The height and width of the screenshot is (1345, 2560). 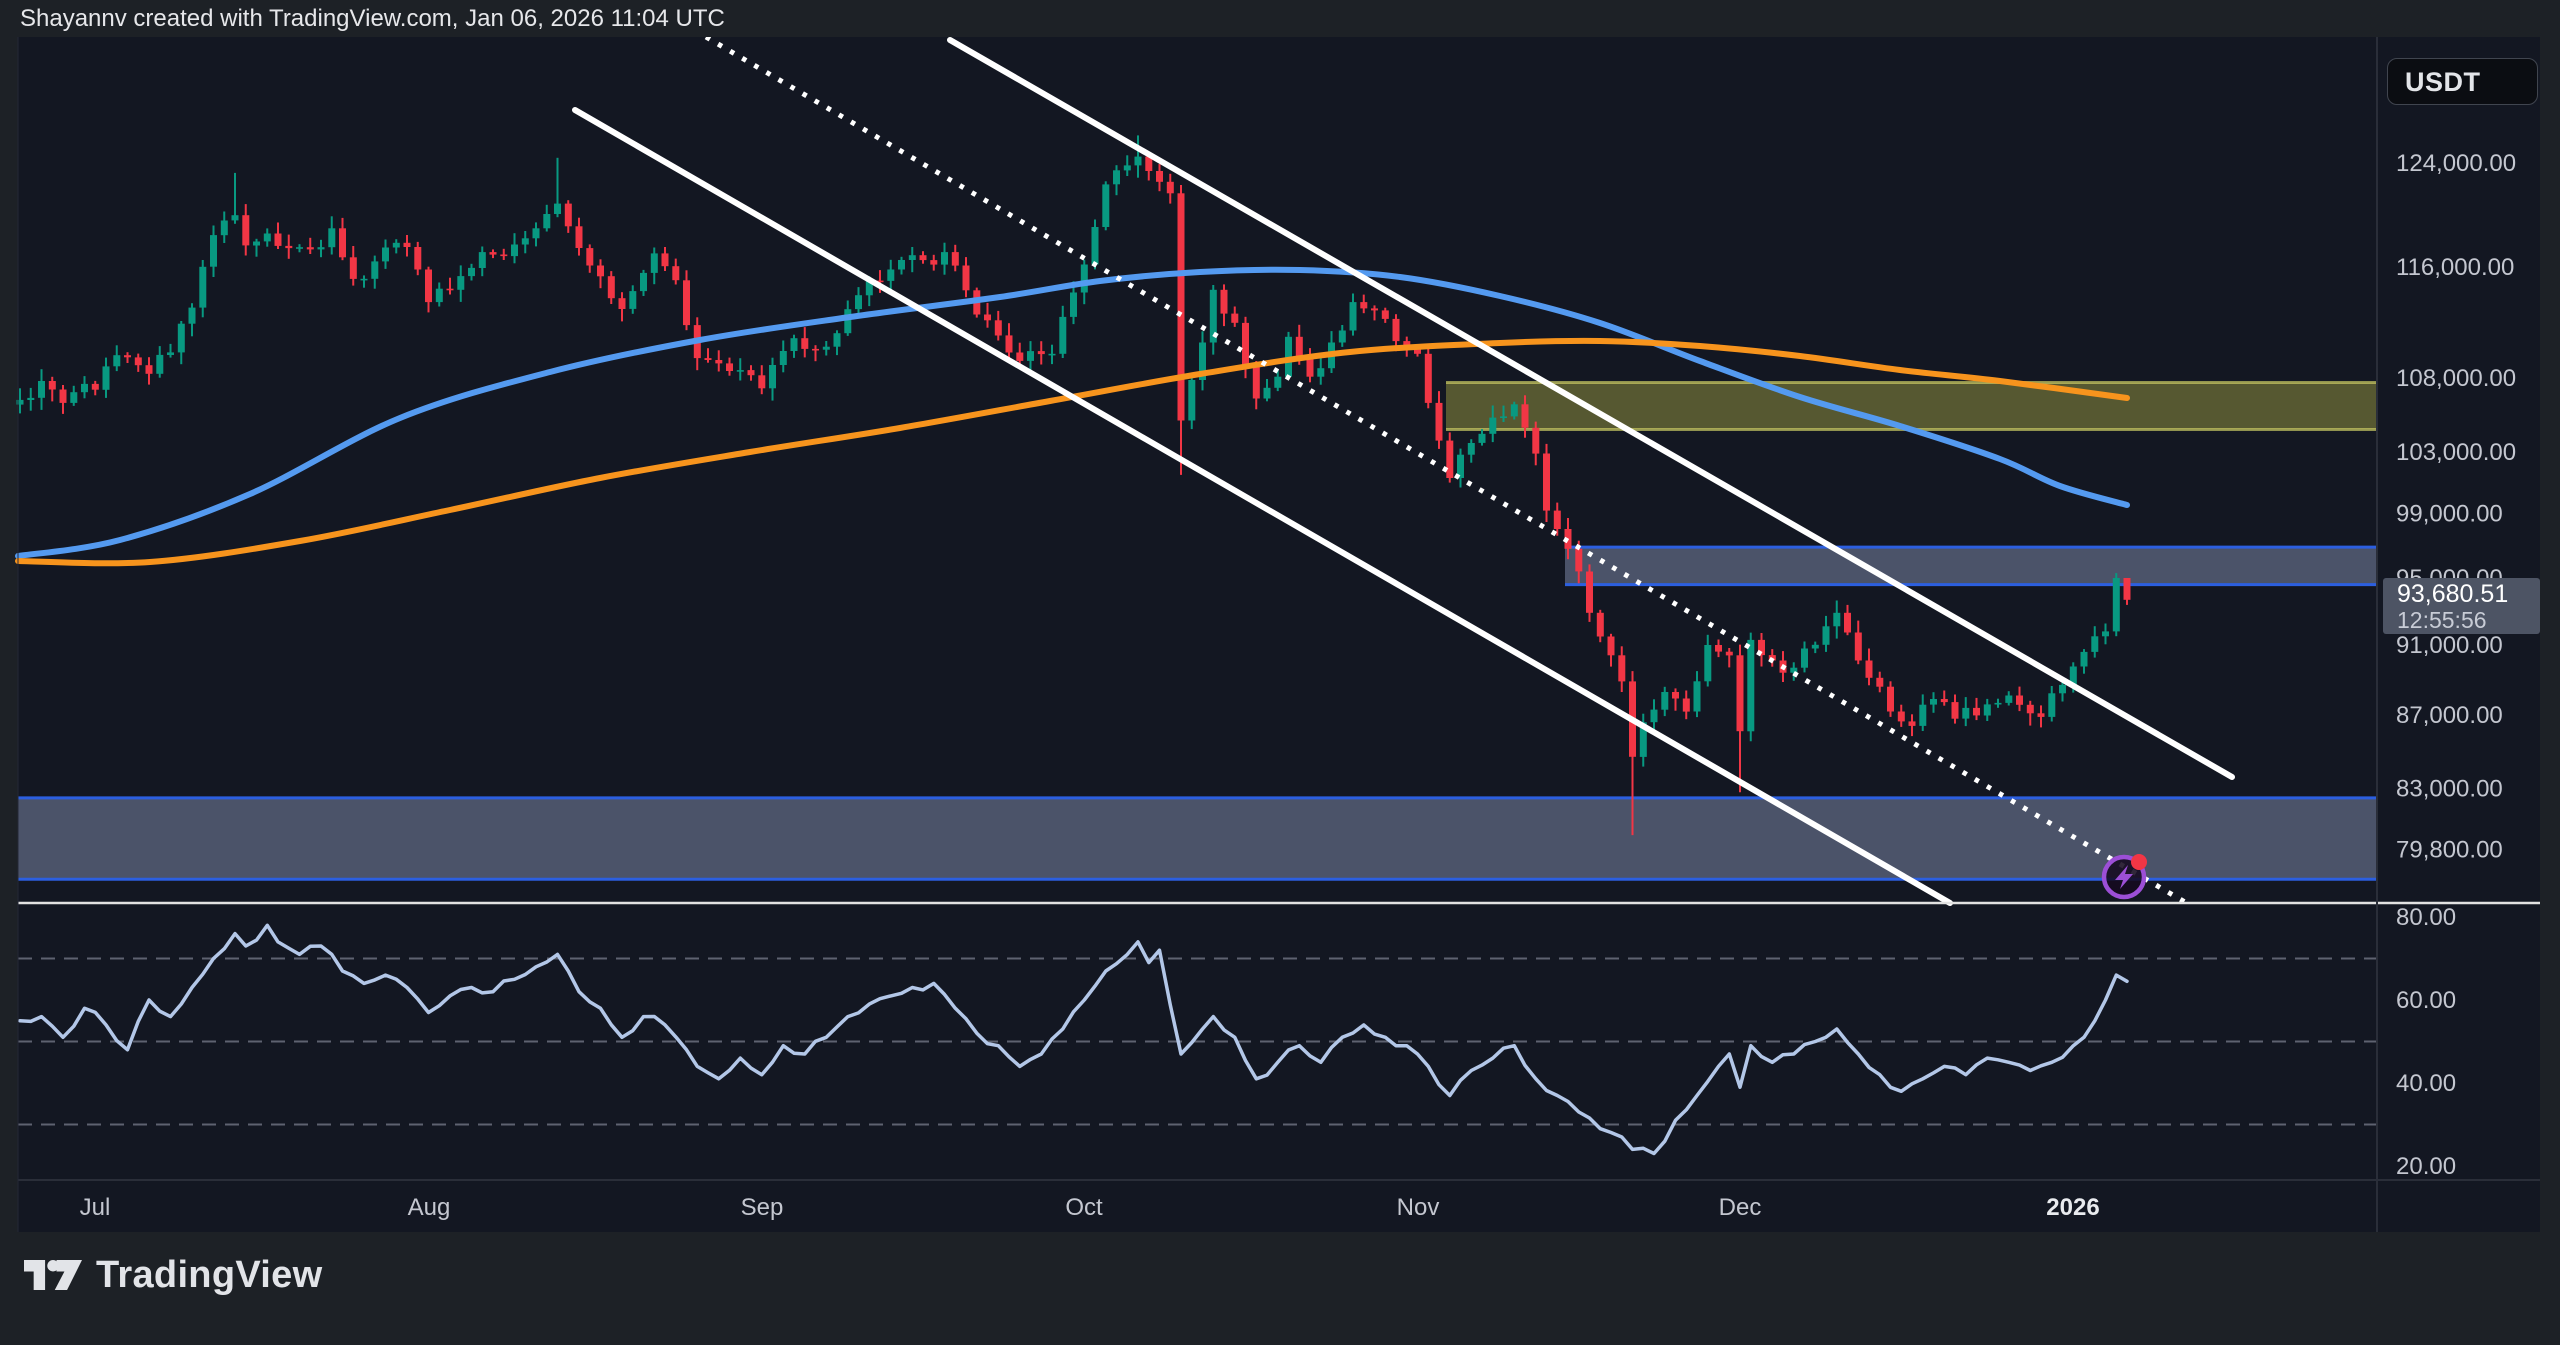 I want to click on chart-footer-bar: TradingView, so click(x=1280, y=1289).